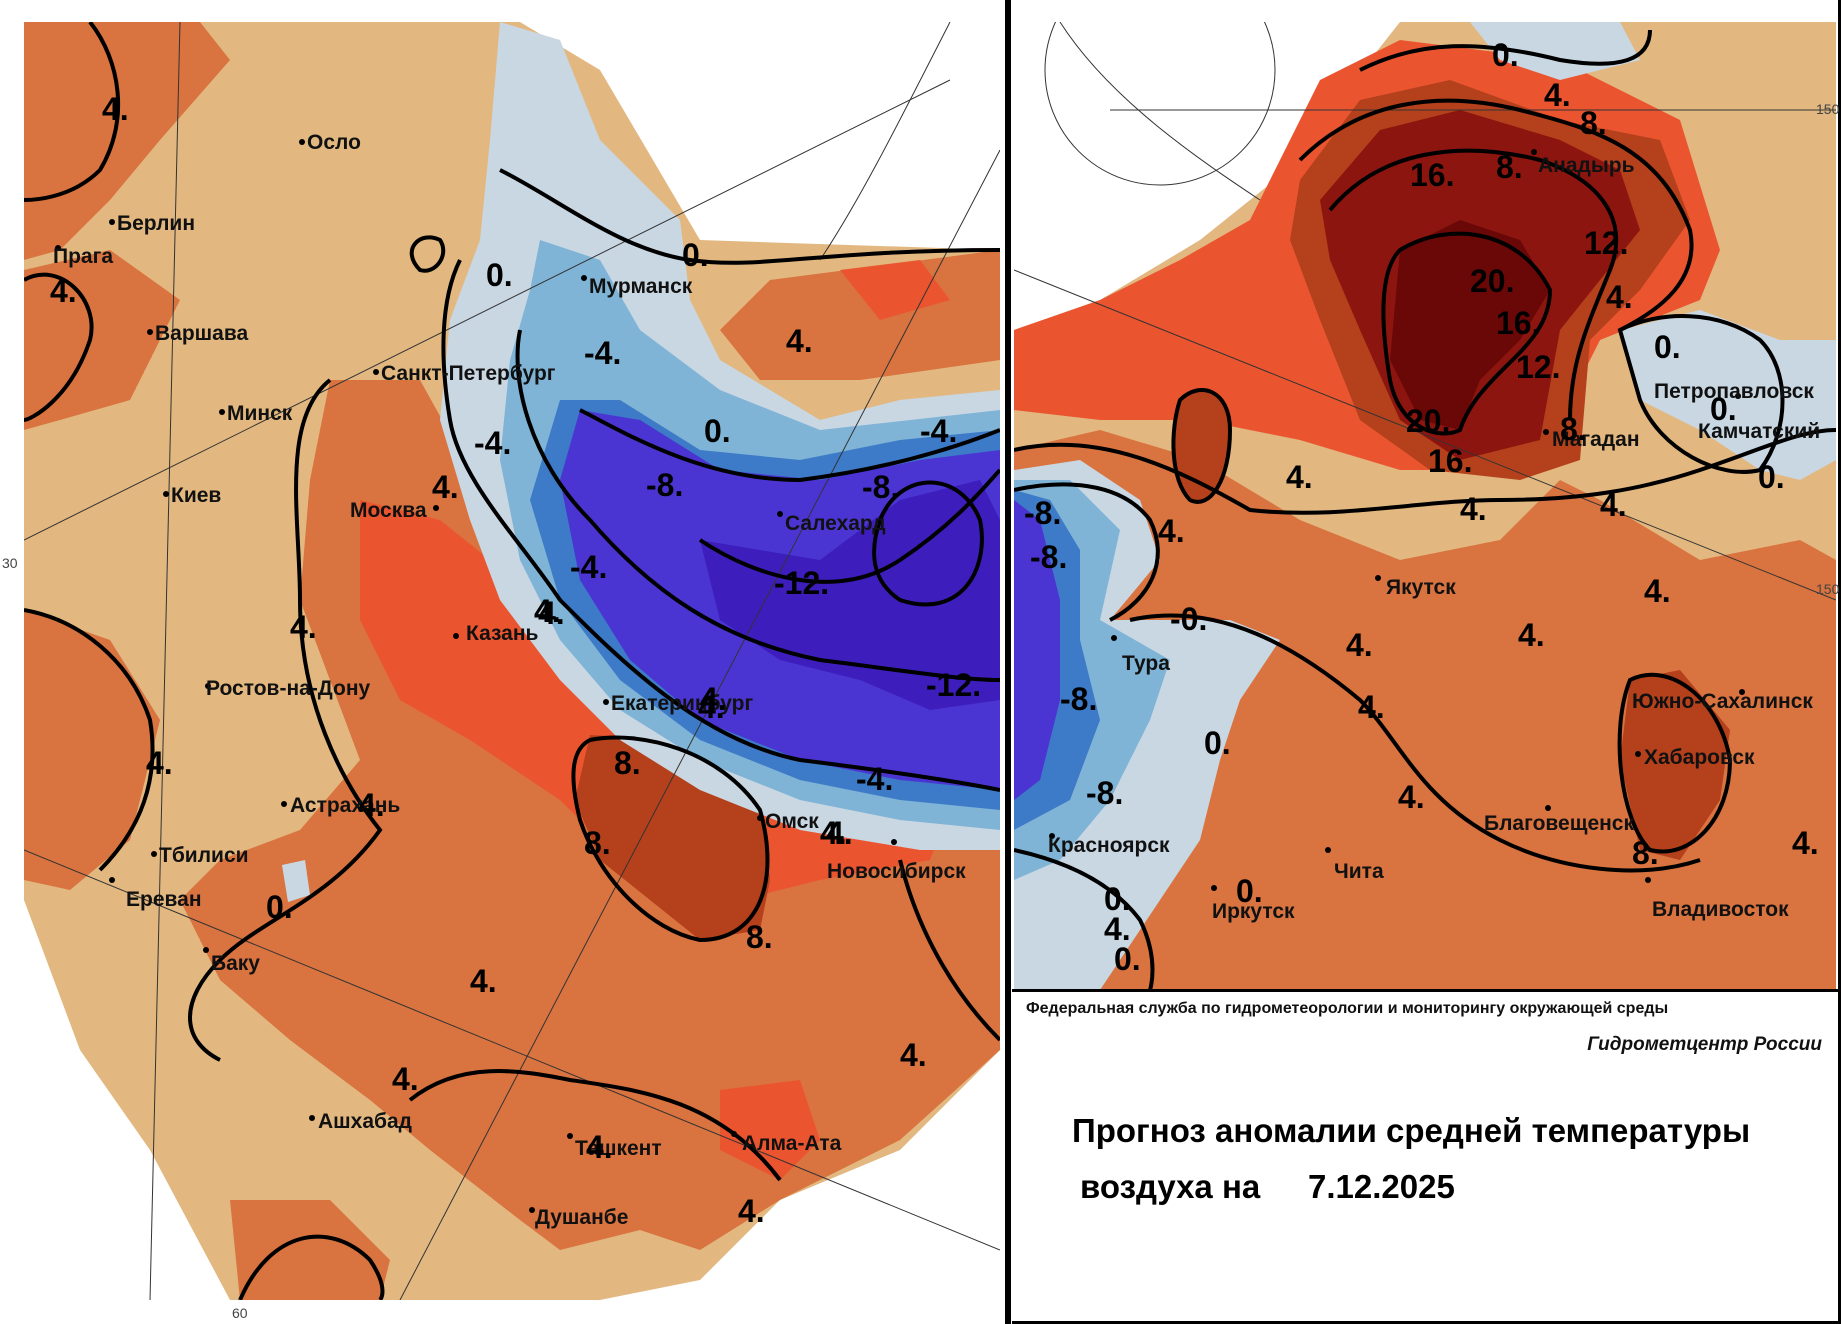 The height and width of the screenshot is (1324, 1841). What do you see at coordinates (1359, 871) in the screenshot?
I see `city-label: Чита` at bounding box center [1359, 871].